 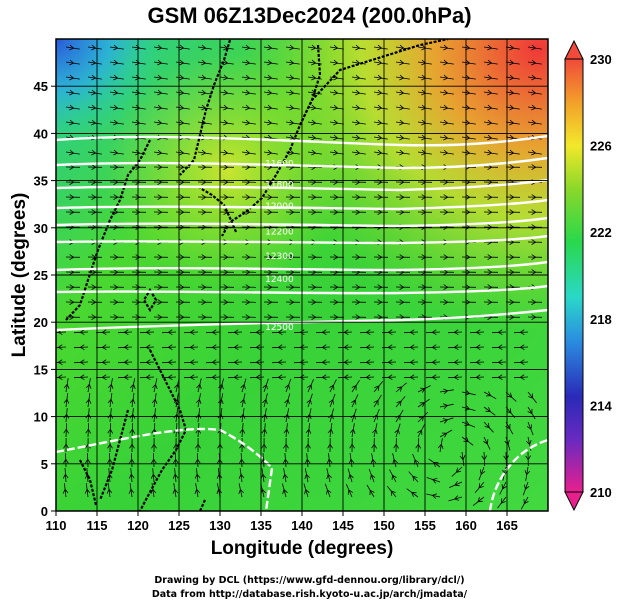 I want to click on contour-label: 11800, so click(x=279, y=185).